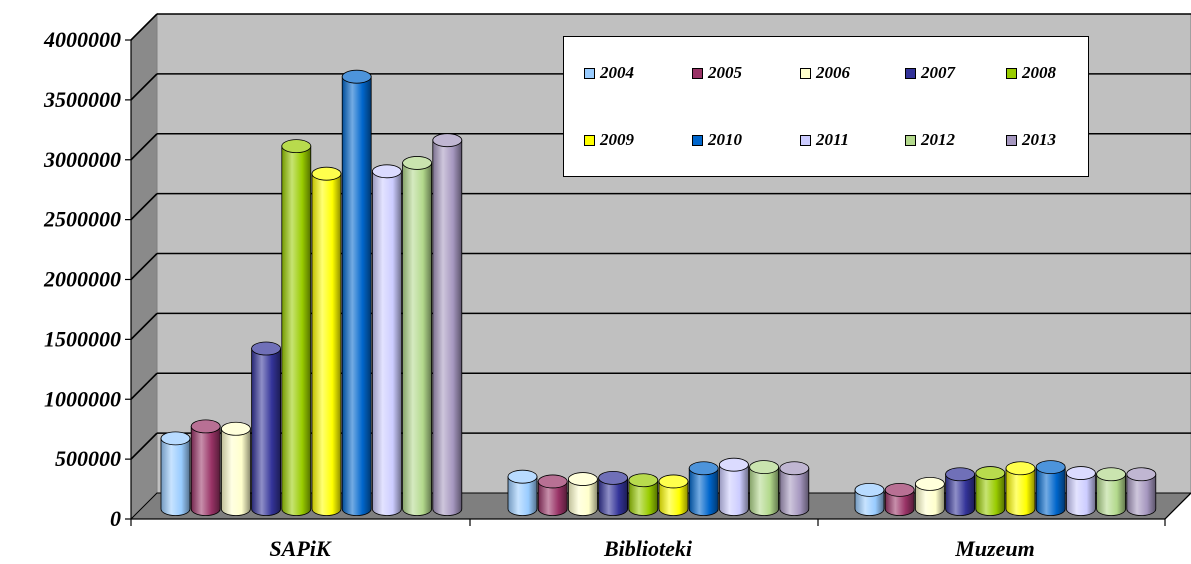  What do you see at coordinates (1039, 72) in the screenshot?
I see `legend-label: 2008` at bounding box center [1039, 72].